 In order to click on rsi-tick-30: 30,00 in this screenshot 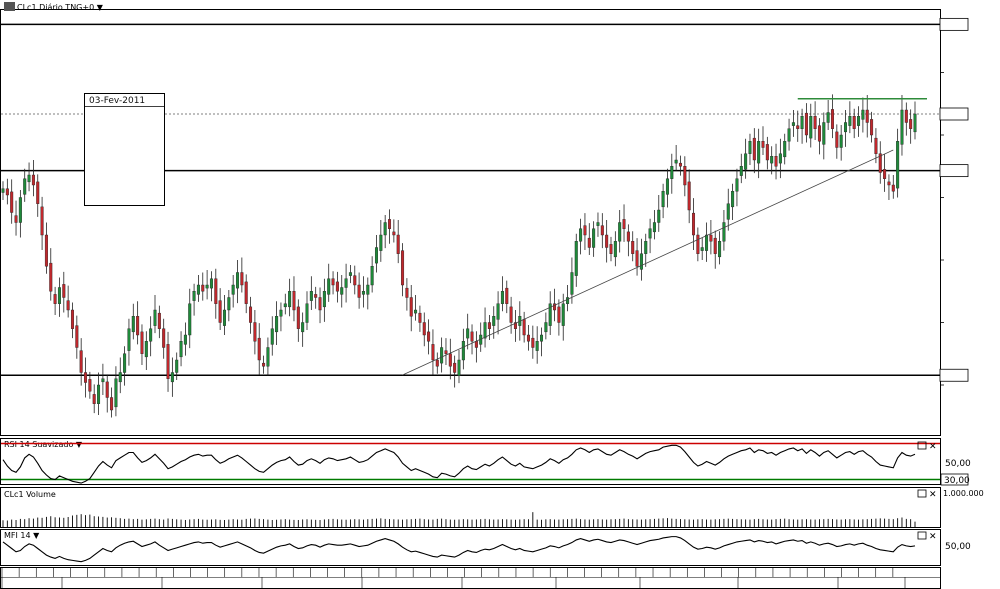, I will do `click(957, 481)`.